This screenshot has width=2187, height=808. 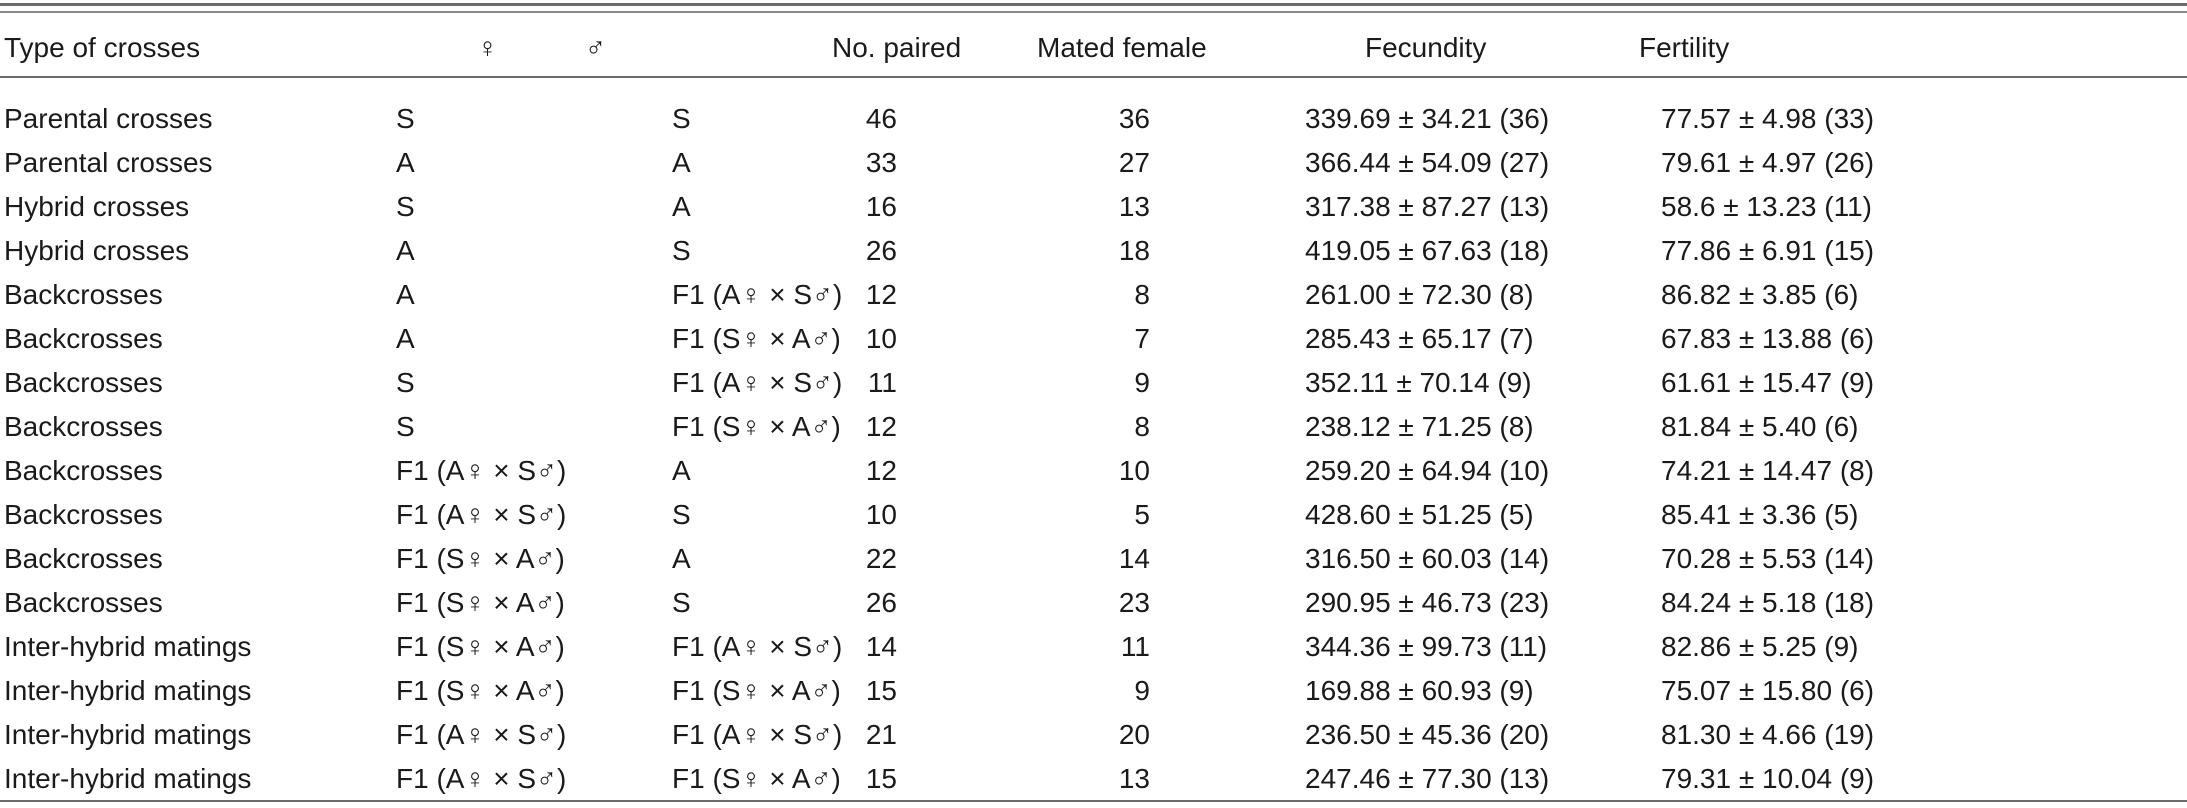 I want to click on cell-fertility: 58.6 ± 13.23 (11), so click(x=1766, y=206).